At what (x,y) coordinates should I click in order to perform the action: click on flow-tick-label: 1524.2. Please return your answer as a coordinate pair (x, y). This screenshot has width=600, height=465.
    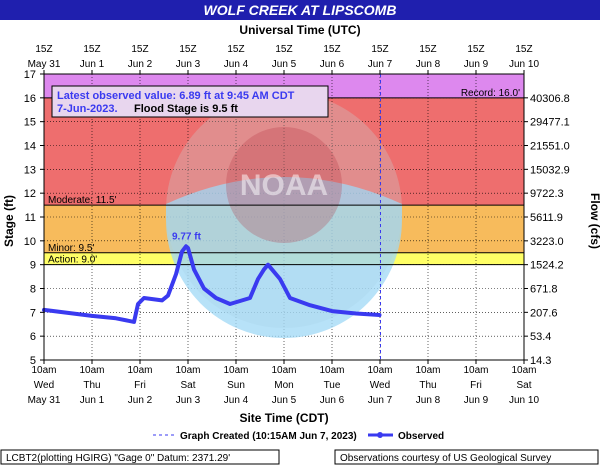
    Looking at the image, I should click on (547, 266).